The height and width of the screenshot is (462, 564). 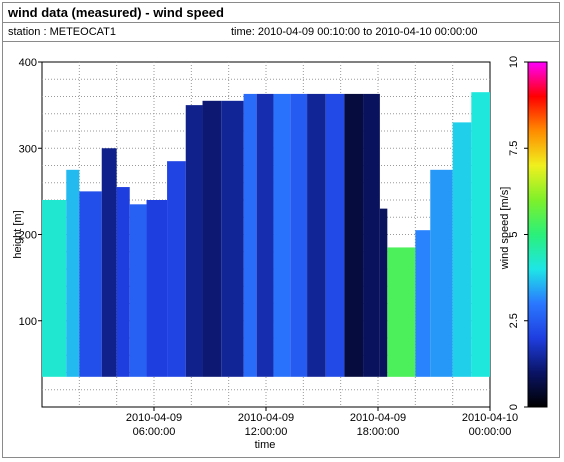 What do you see at coordinates (514, 407) in the screenshot?
I see `colorbar-tick-label: 0` at bounding box center [514, 407].